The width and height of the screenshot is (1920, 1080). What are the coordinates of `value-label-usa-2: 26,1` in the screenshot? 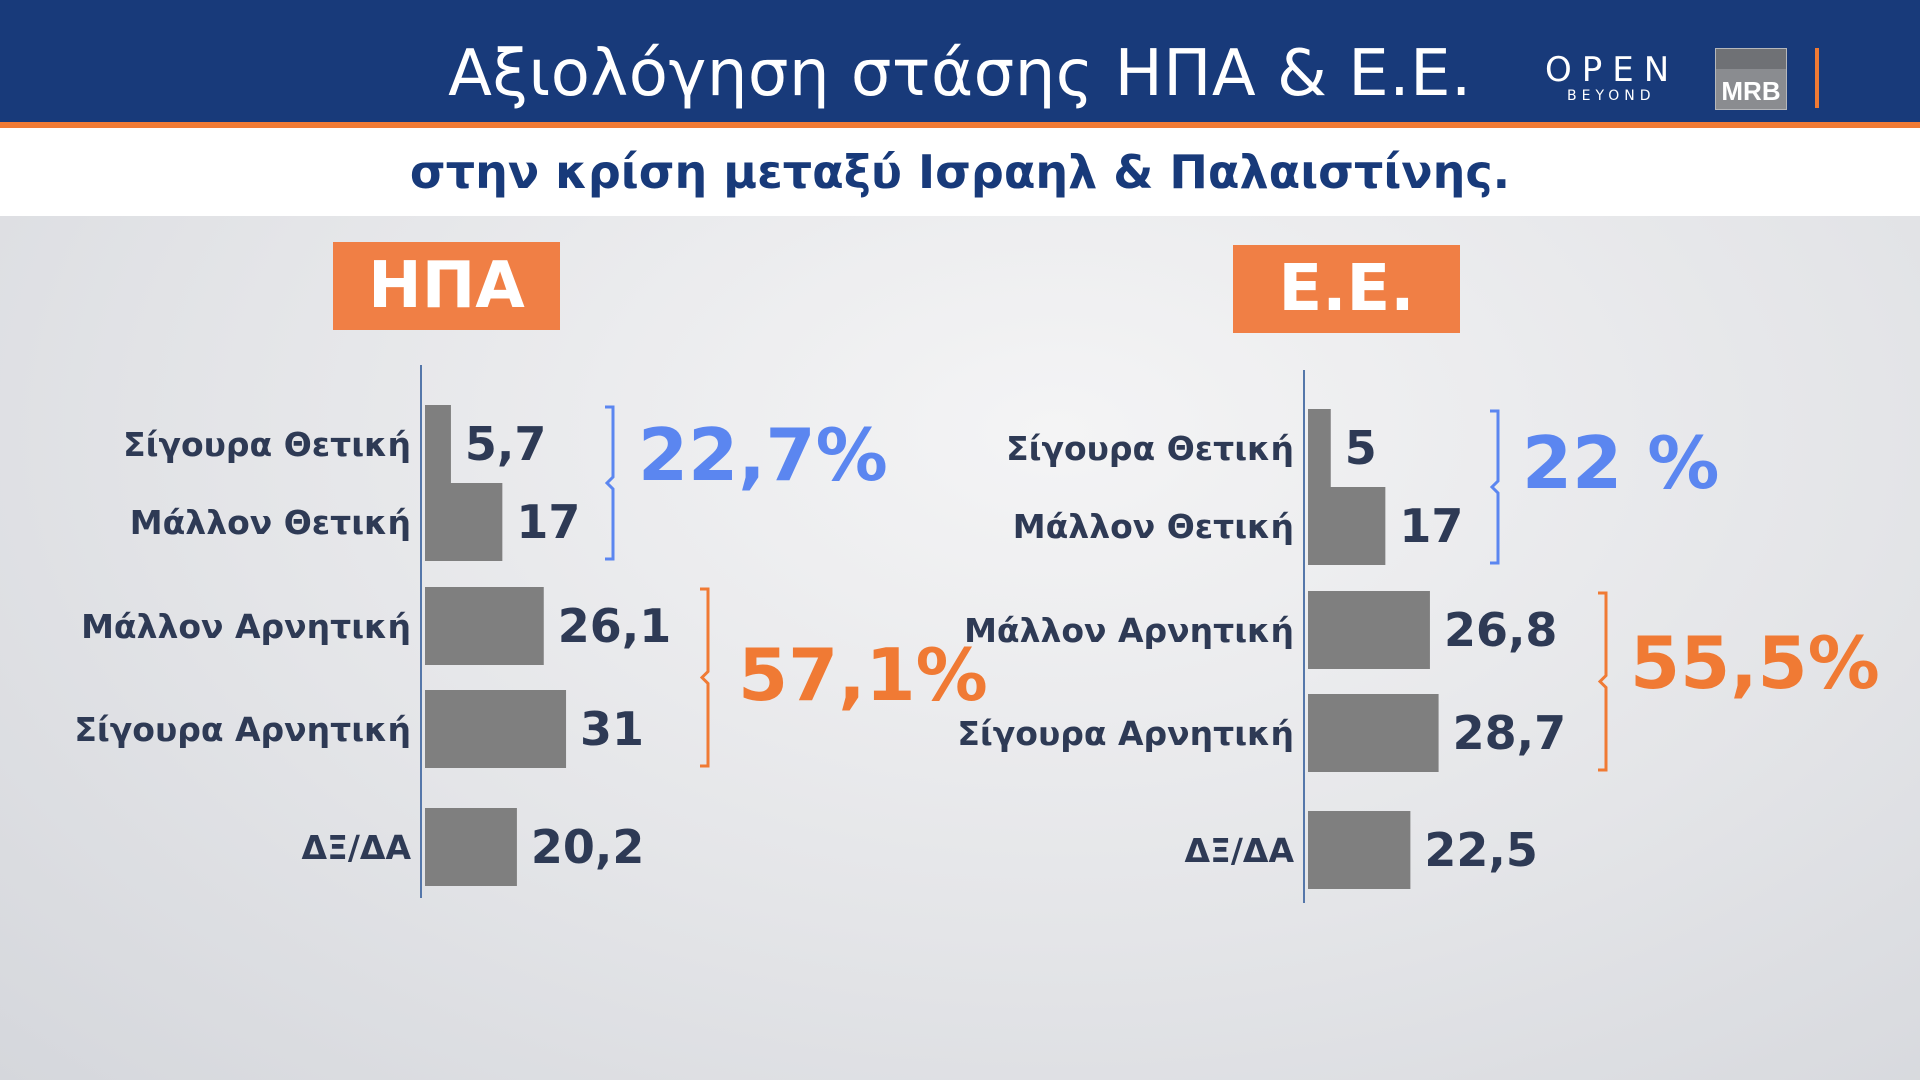 It's located at (615, 626).